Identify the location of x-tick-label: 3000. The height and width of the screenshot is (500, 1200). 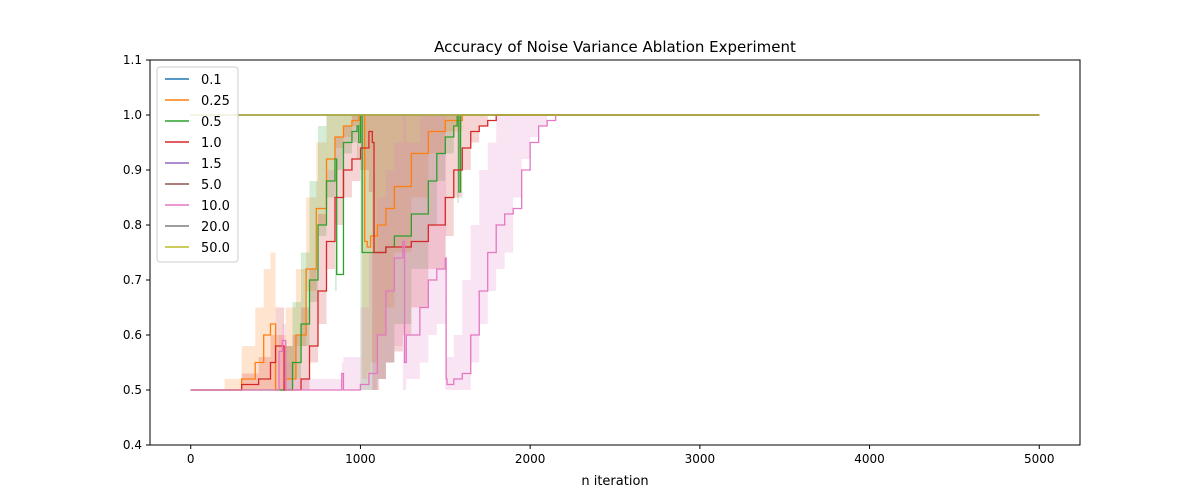
(700, 459).